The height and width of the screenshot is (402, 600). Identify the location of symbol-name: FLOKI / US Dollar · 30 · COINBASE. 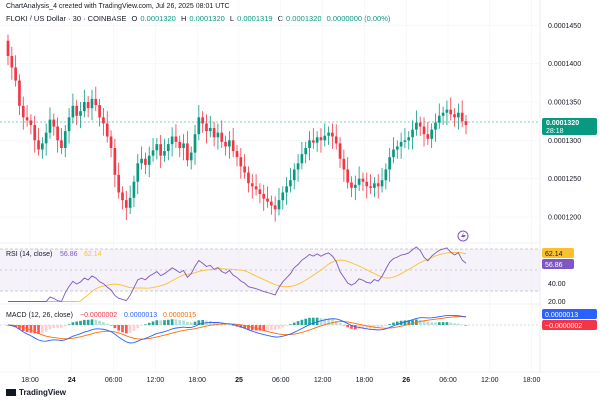
(66, 18).